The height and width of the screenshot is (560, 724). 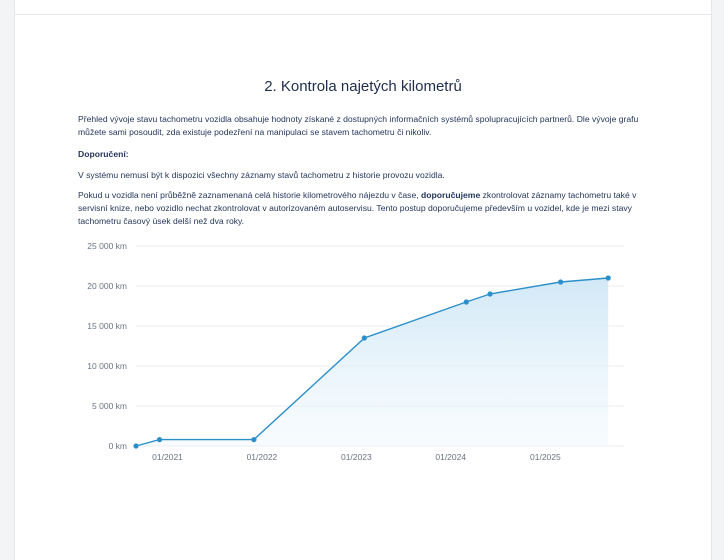 I want to click on y-tick-label: 0 km, so click(x=118, y=446).